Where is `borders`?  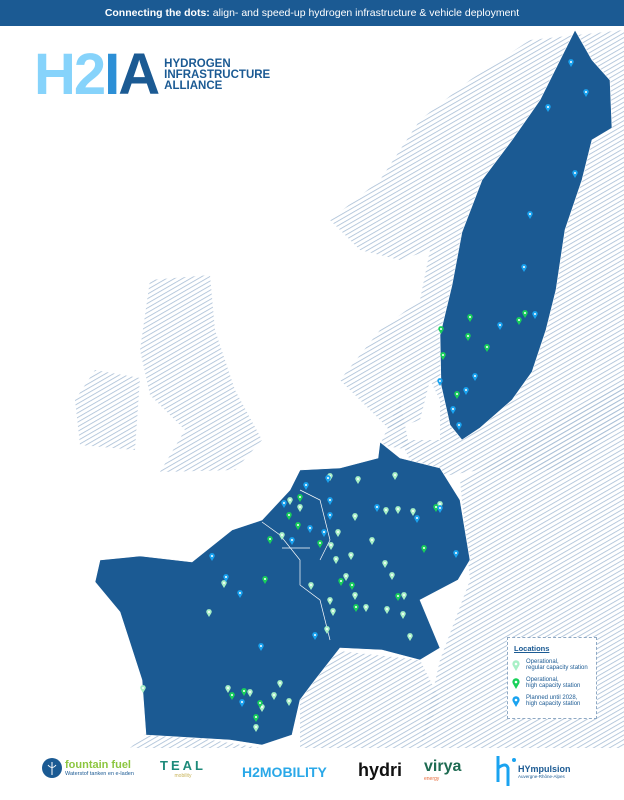
borders is located at coordinates (296, 565).